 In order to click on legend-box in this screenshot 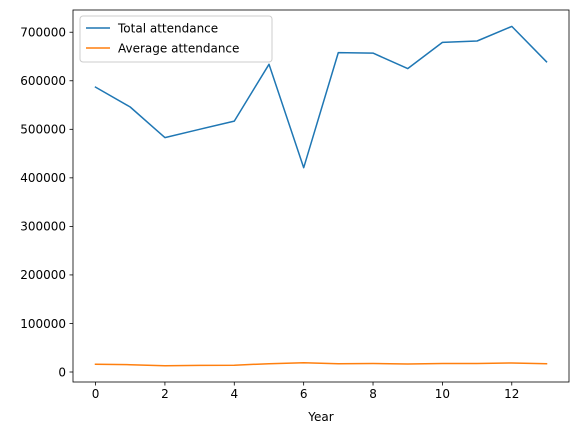, I will do `click(176, 39)`.